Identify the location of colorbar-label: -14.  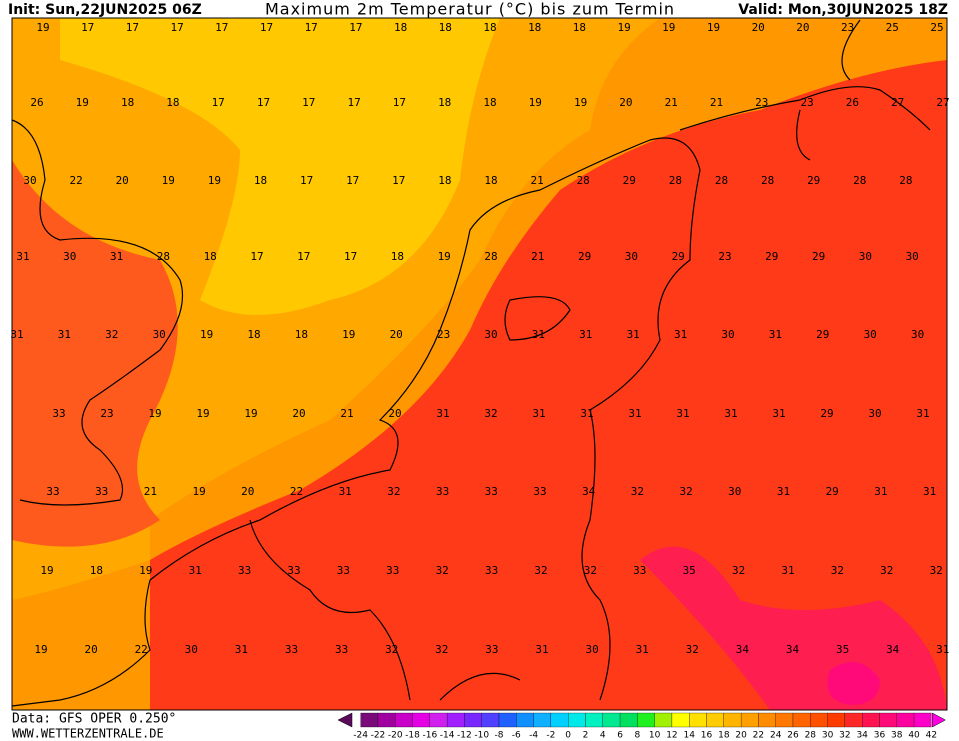
(447, 736).